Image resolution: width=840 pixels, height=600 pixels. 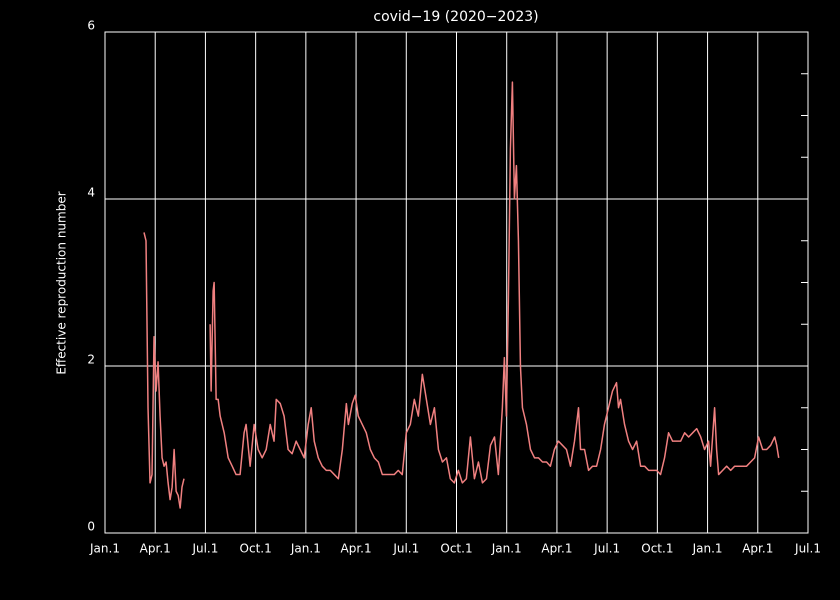 What do you see at coordinates (91, 360) in the screenshot?
I see `y-tick-label: 2` at bounding box center [91, 360].